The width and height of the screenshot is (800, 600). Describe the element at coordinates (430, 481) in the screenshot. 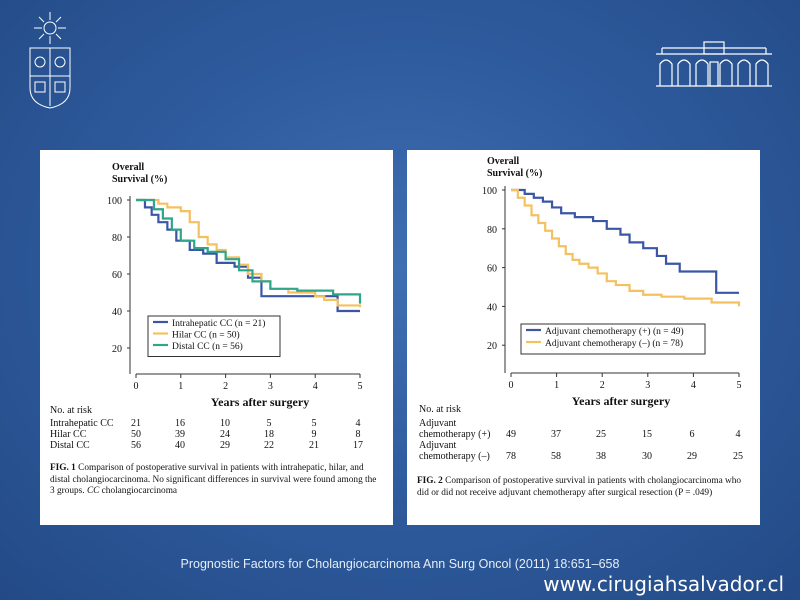

I see `caption-label: FIG. 2` at that location.